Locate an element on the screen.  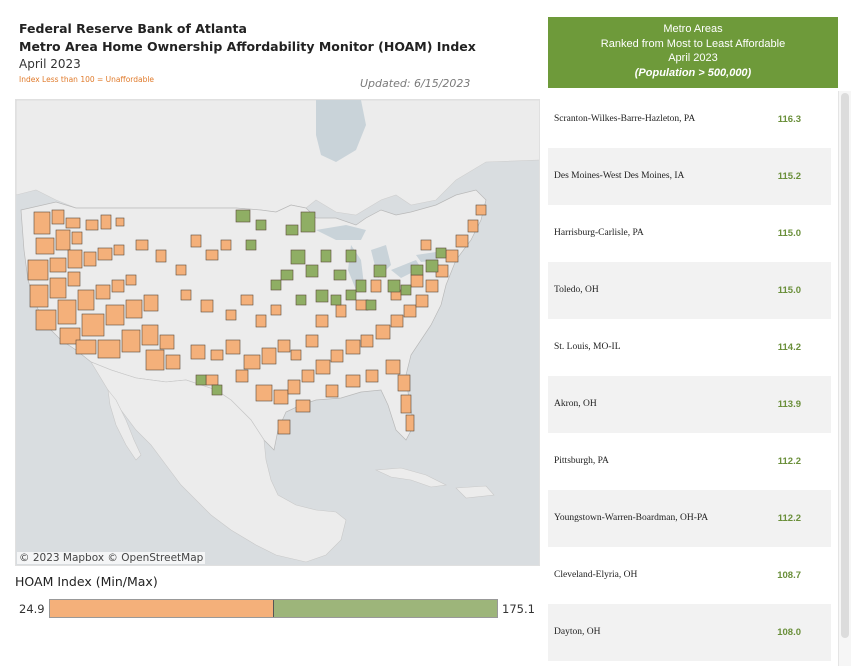
mexico-land is located at coordinates (218, 462).